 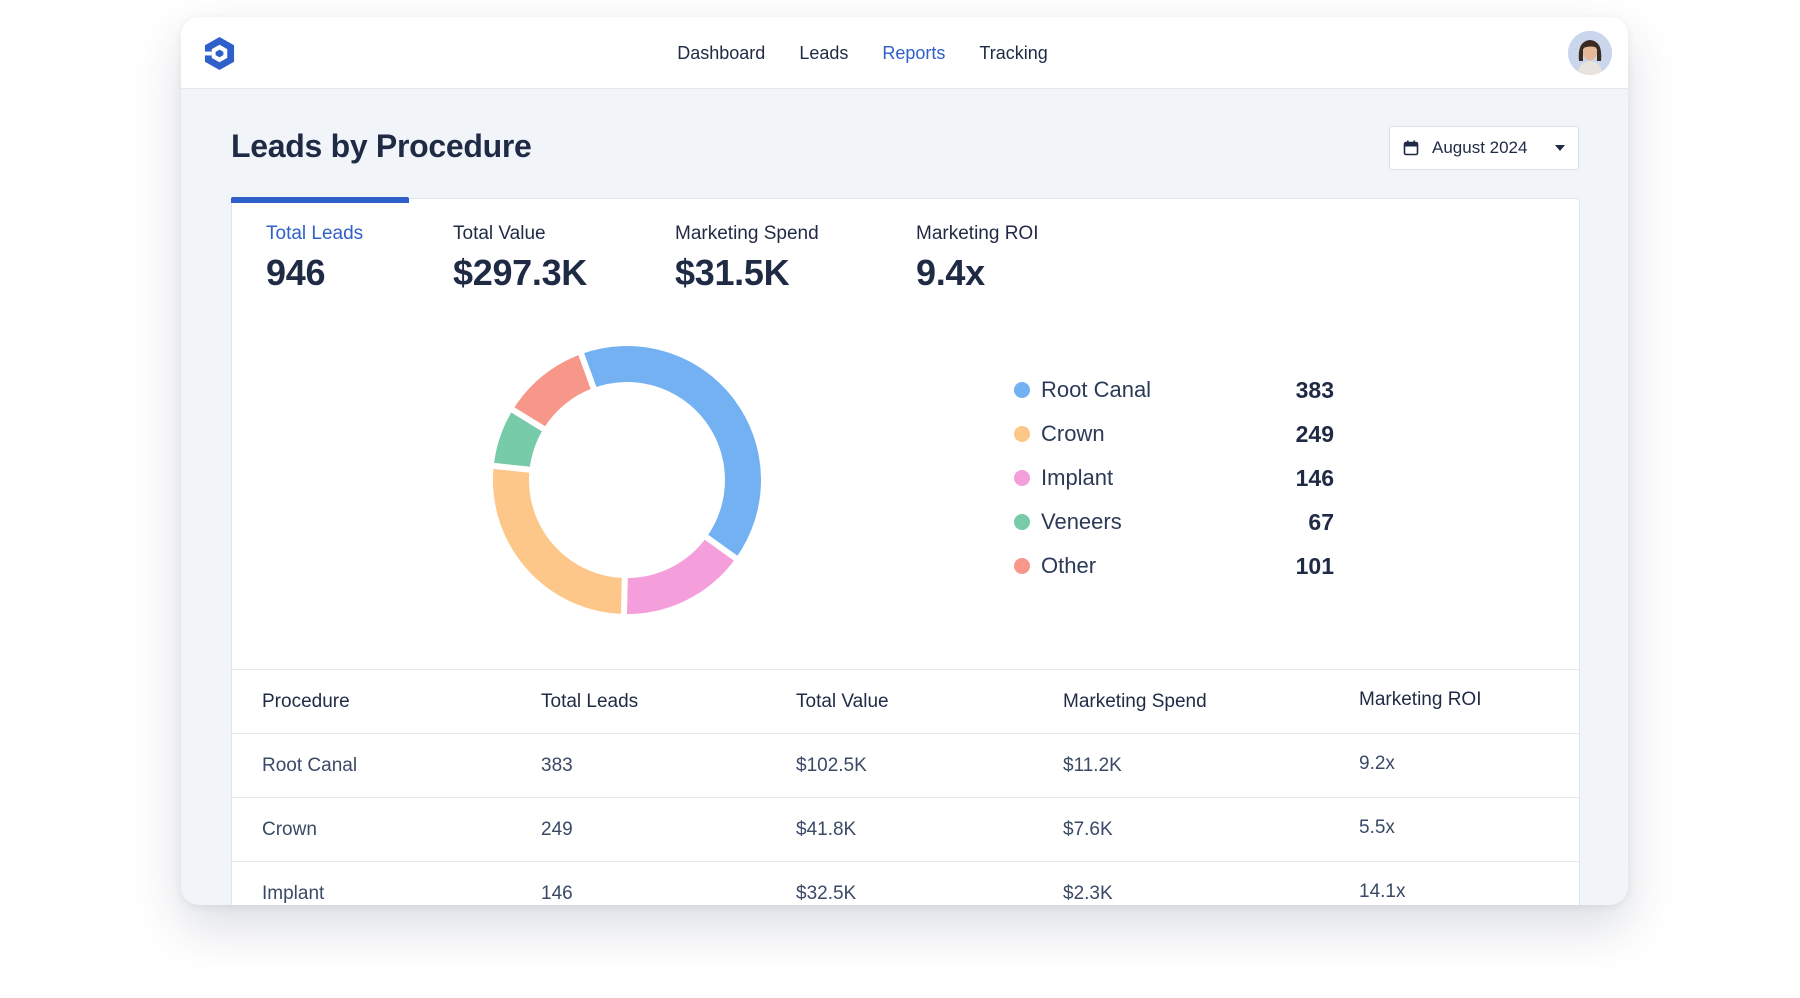 What do you see at coordinates (499, 233) in the screenshot?
I see `stat-label: Total Value` at bounding box center [499, 233].